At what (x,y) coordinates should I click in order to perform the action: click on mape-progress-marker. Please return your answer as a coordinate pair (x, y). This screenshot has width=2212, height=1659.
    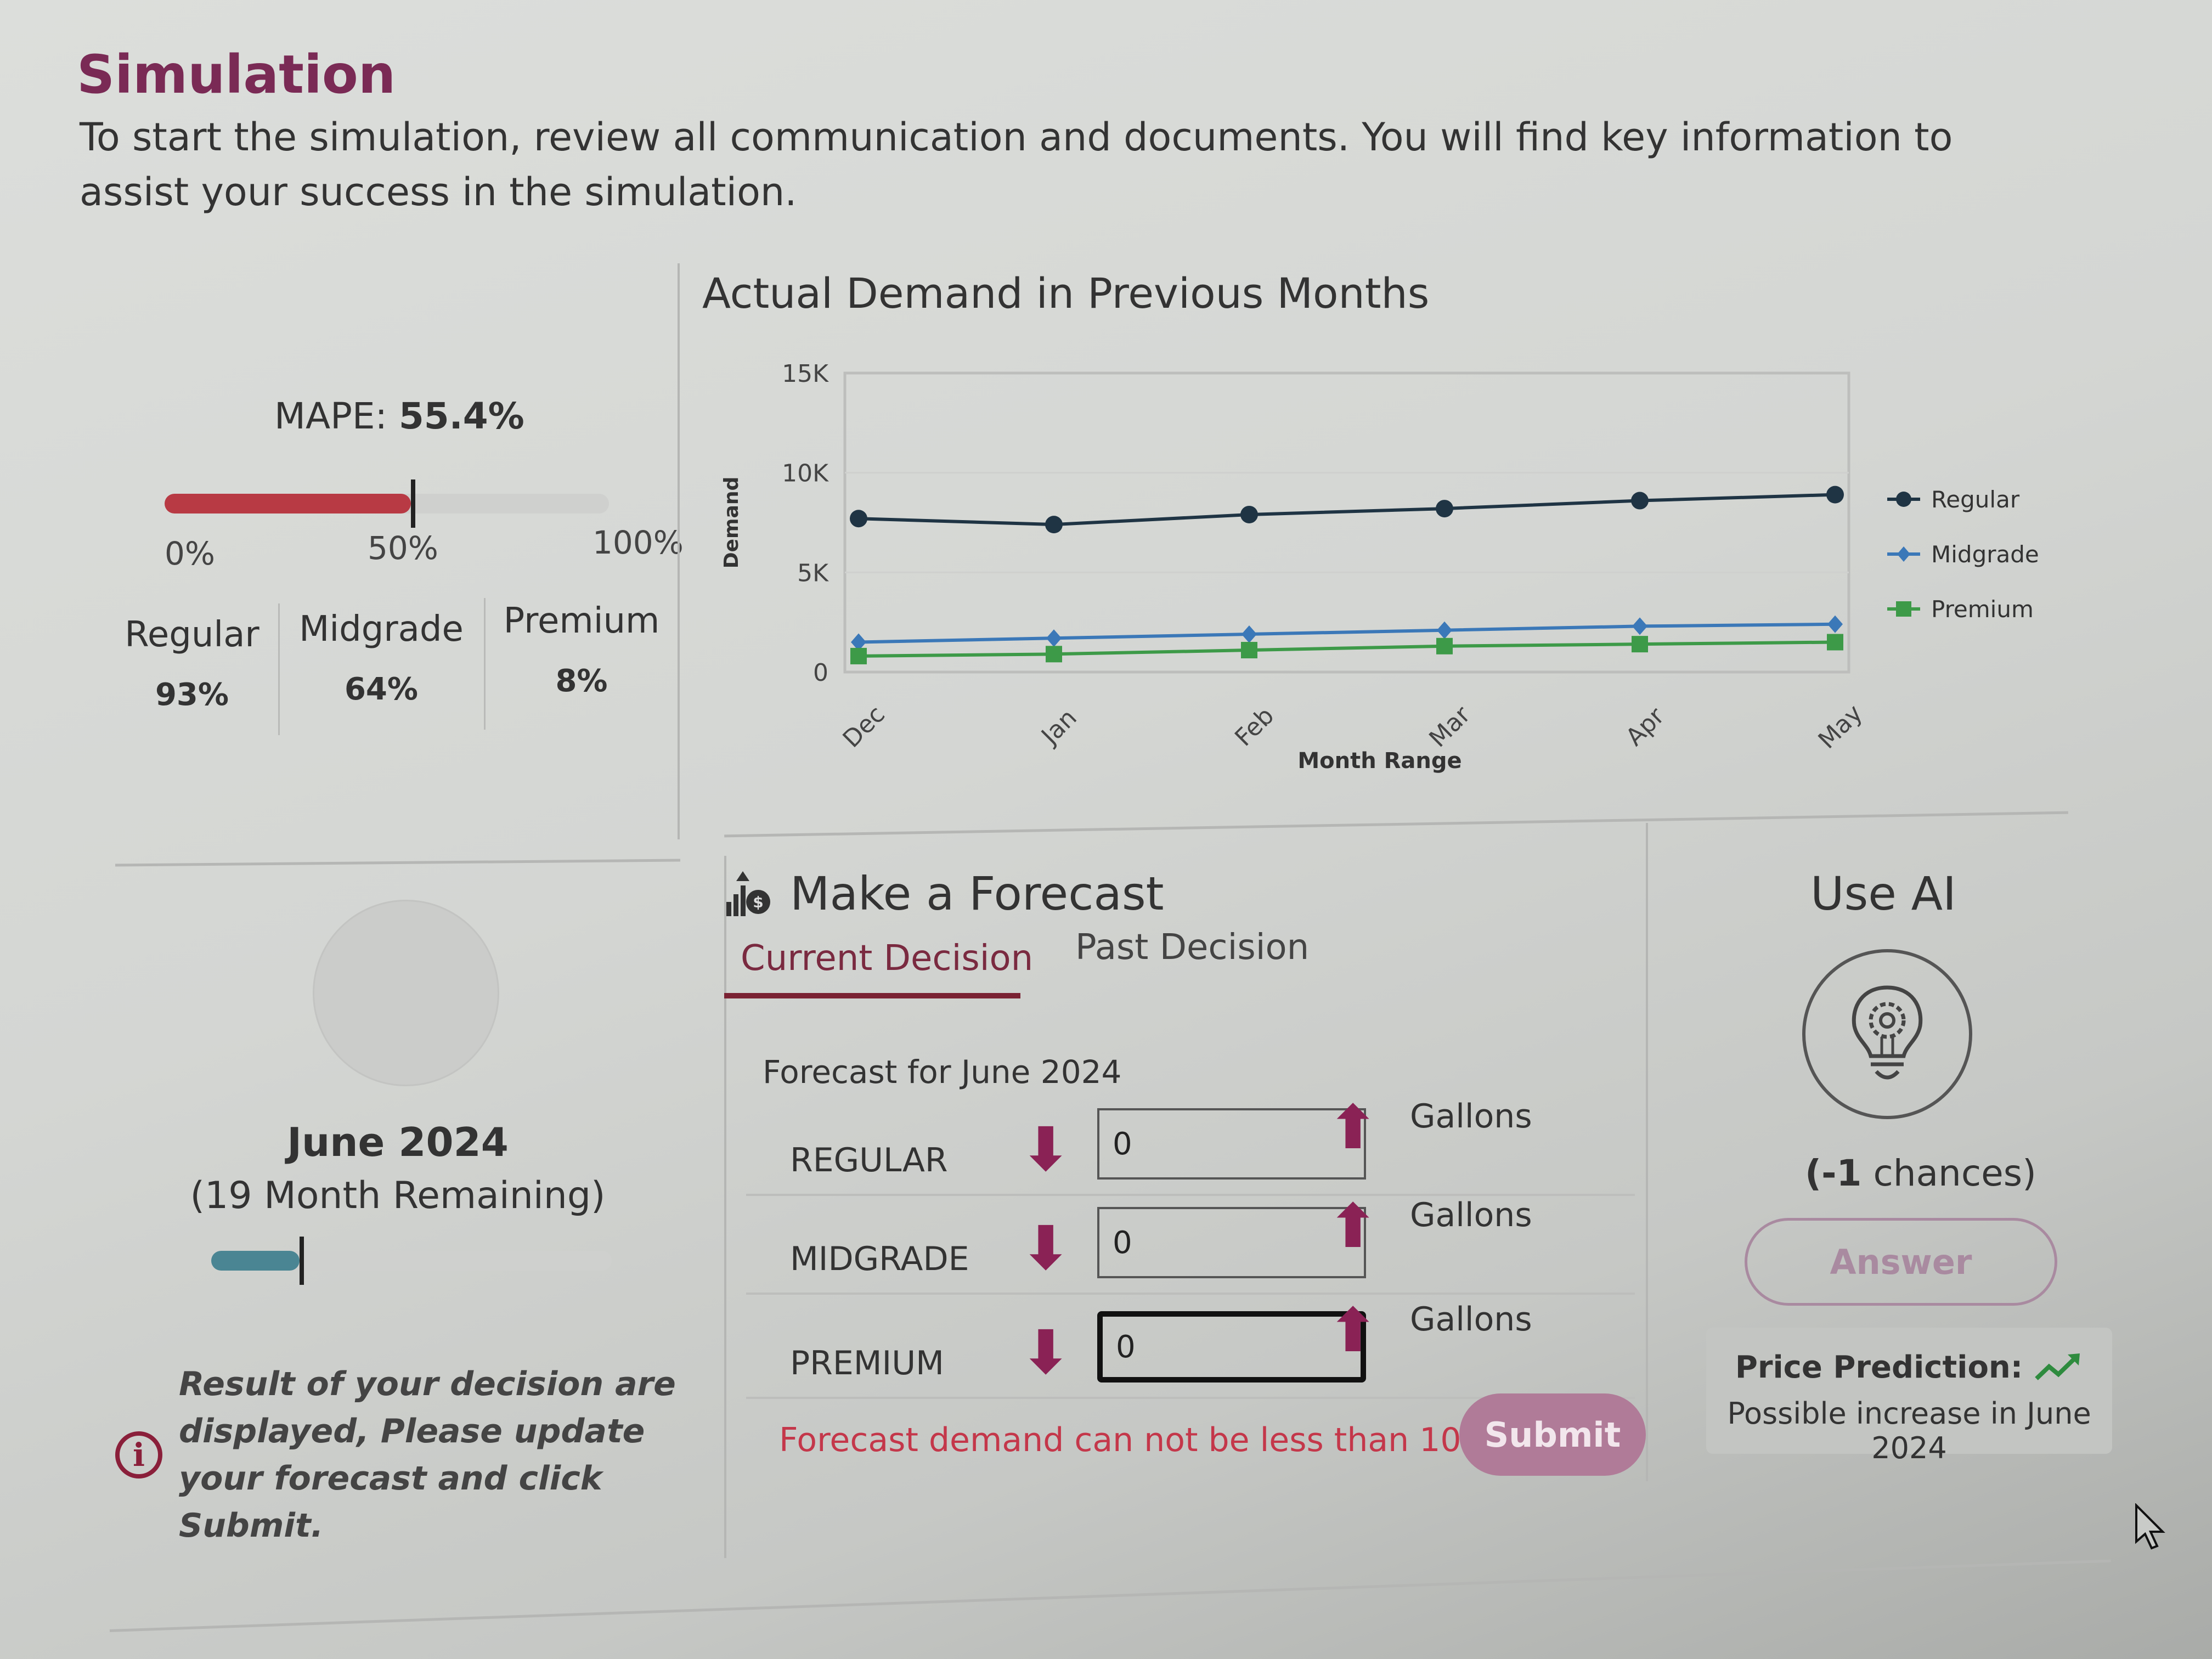
    Looking at the image, I should click on (412, 503).